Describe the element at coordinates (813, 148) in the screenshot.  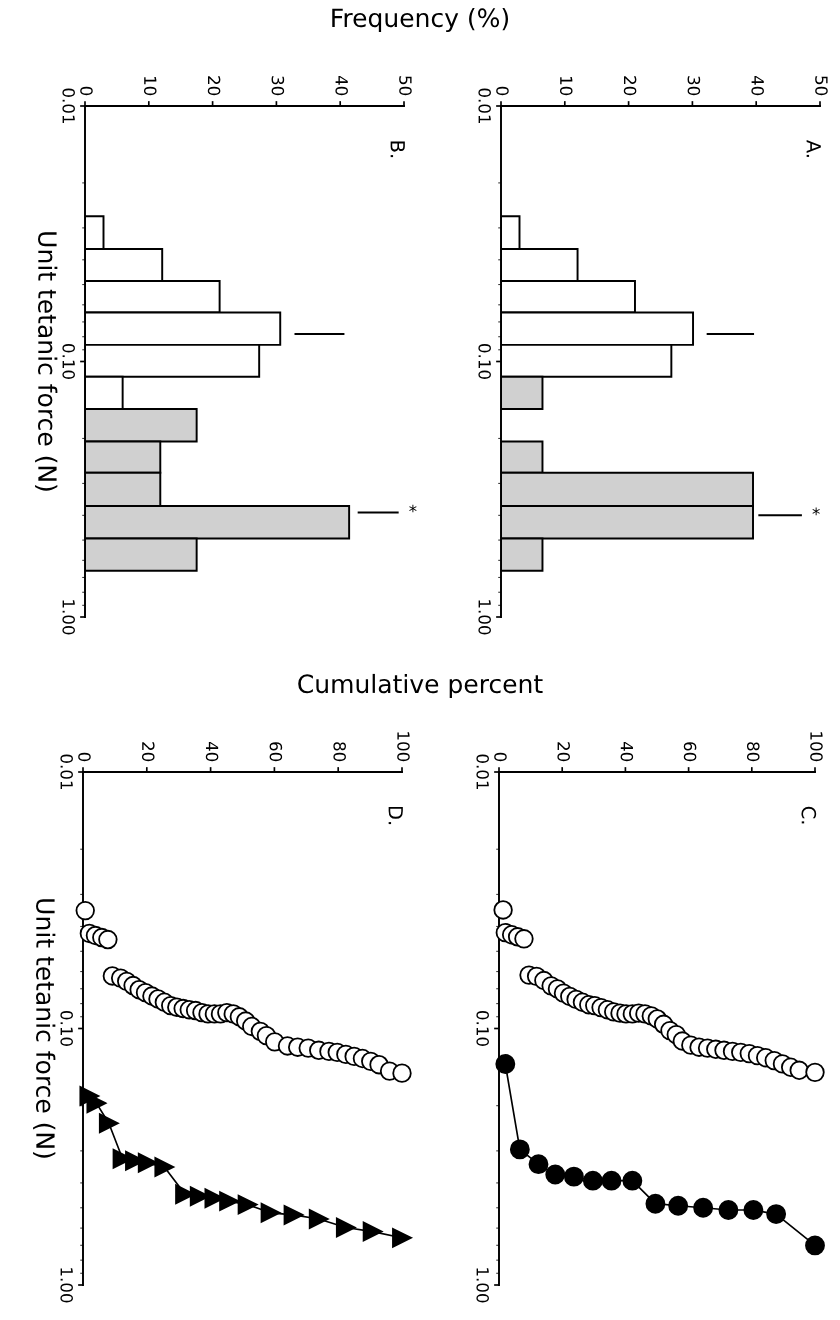
I see `annotation: A.` at that location.